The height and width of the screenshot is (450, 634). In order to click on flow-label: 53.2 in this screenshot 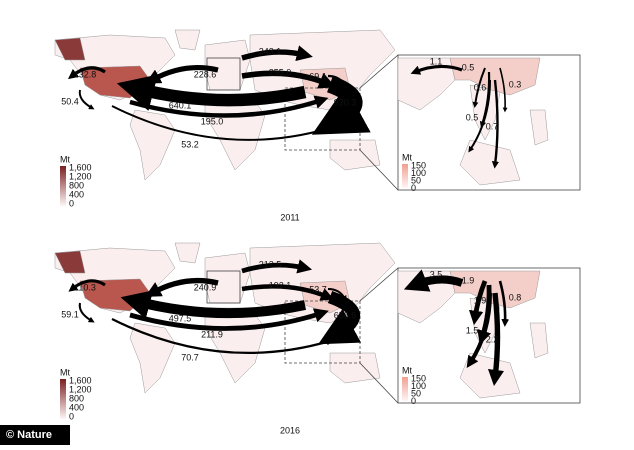, I will do `click(190, 144)`.